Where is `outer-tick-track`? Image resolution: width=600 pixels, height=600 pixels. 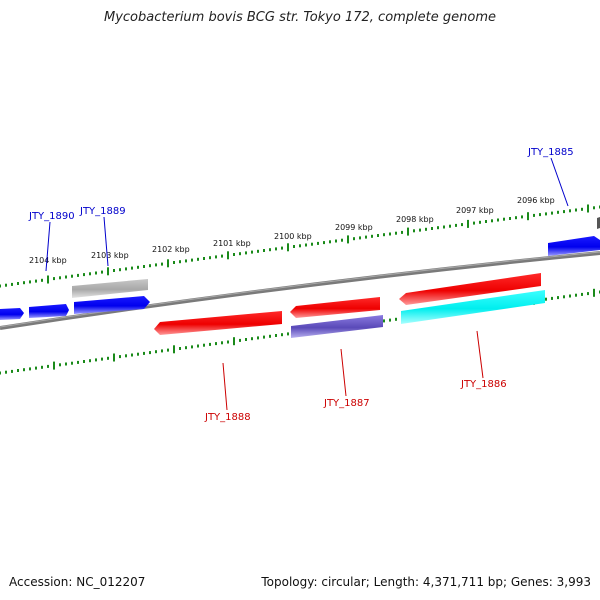
outer-tick-track is located at coordinates (300, 246).